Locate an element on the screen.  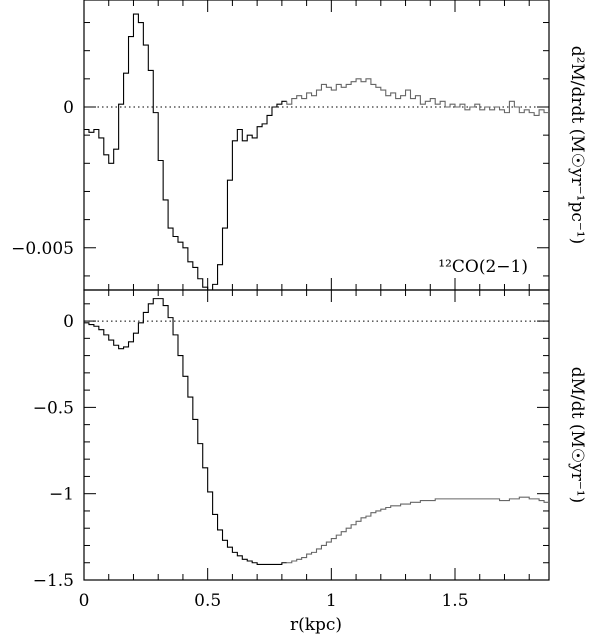
bottom-y-axis-label: dM/dt (M☉yr⁻¹) is located at coordinates (577, 435).